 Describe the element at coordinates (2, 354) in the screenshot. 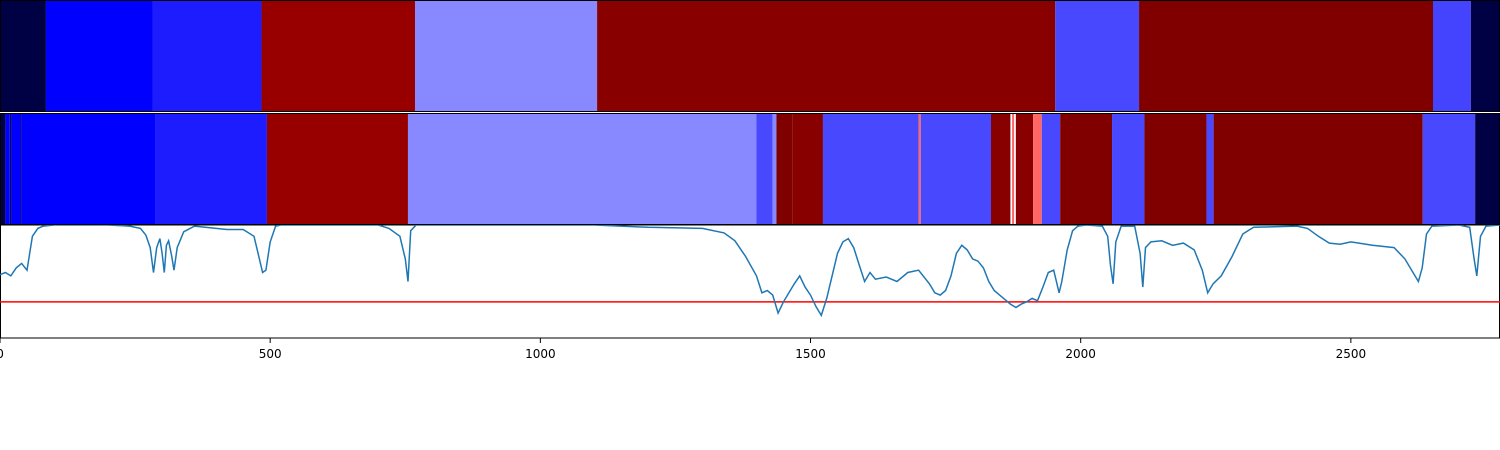

I see `x-tick-label-0: 0` at that location.